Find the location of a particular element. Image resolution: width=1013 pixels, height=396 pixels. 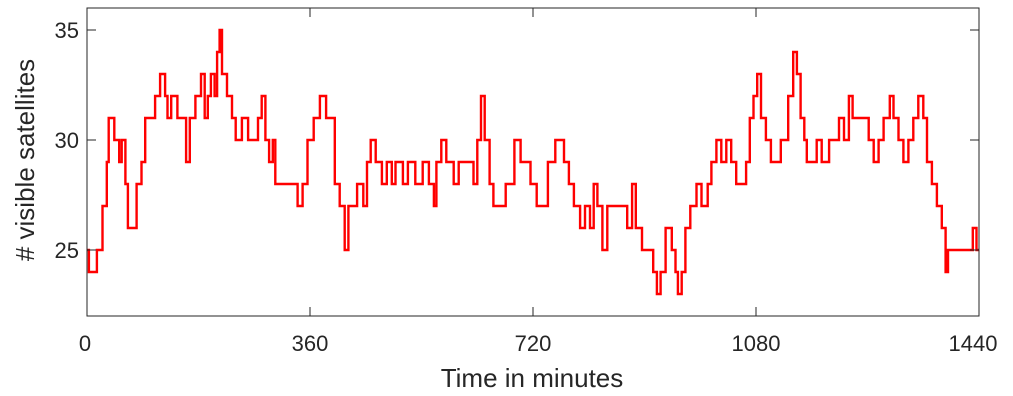

y-axis-label: # visible satellites is located at coordinates (25, 160).